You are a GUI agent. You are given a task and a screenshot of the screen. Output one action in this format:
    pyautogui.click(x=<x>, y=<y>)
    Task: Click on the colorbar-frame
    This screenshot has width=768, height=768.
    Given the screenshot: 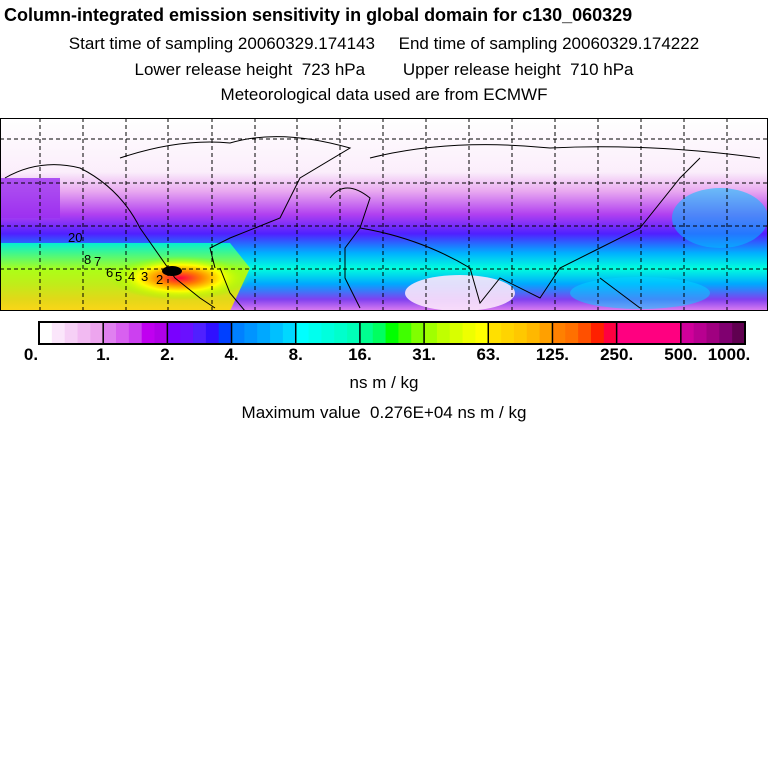 What is the action you would take?
    pyautogui.click(x=392, y=333)
    